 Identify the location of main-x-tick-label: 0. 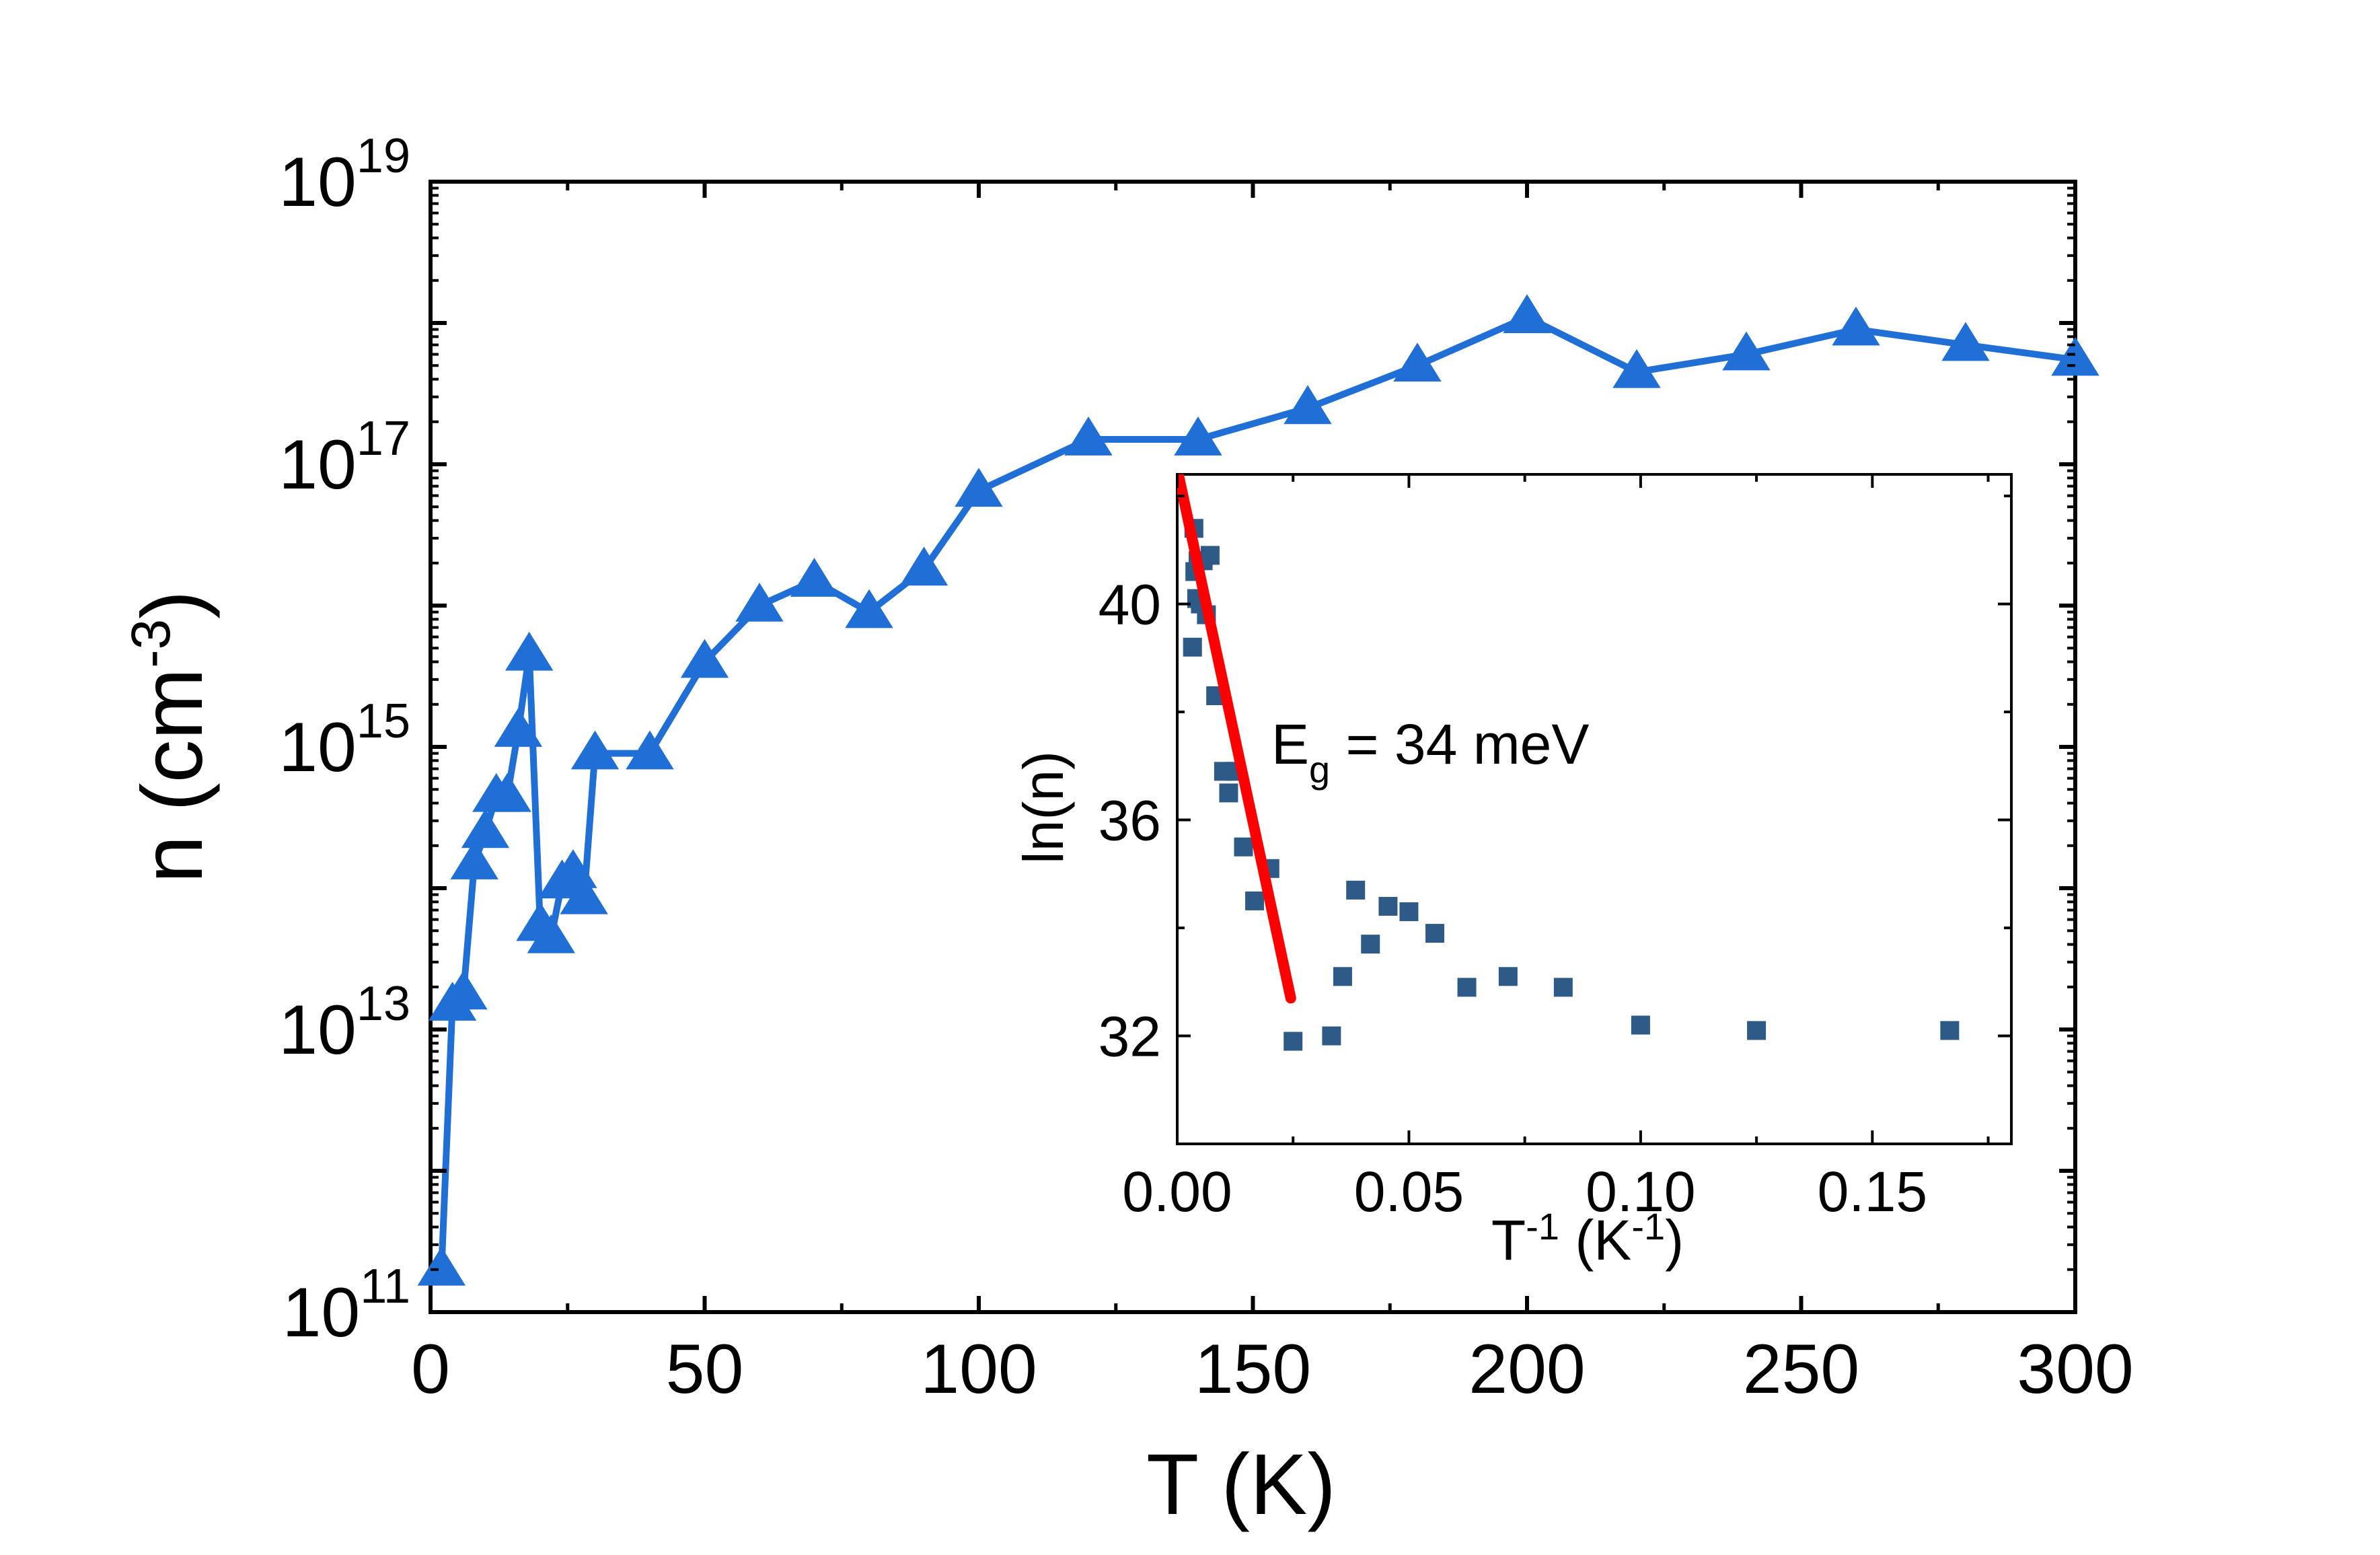
(431, 1369).